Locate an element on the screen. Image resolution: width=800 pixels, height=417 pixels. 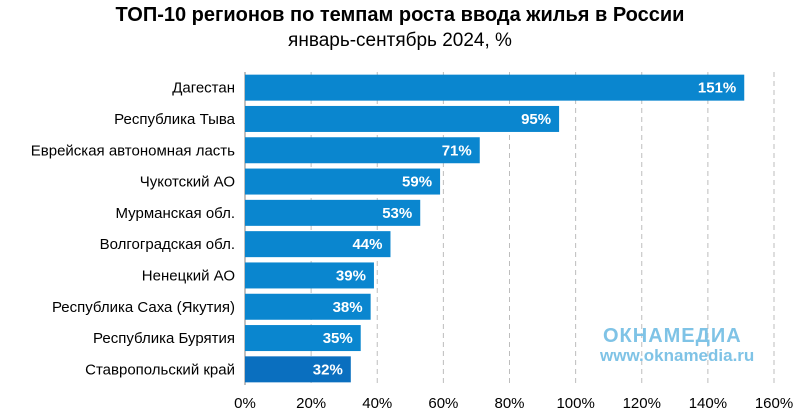
category-label: Мурманская обл. is located at coordinates (175, 213).